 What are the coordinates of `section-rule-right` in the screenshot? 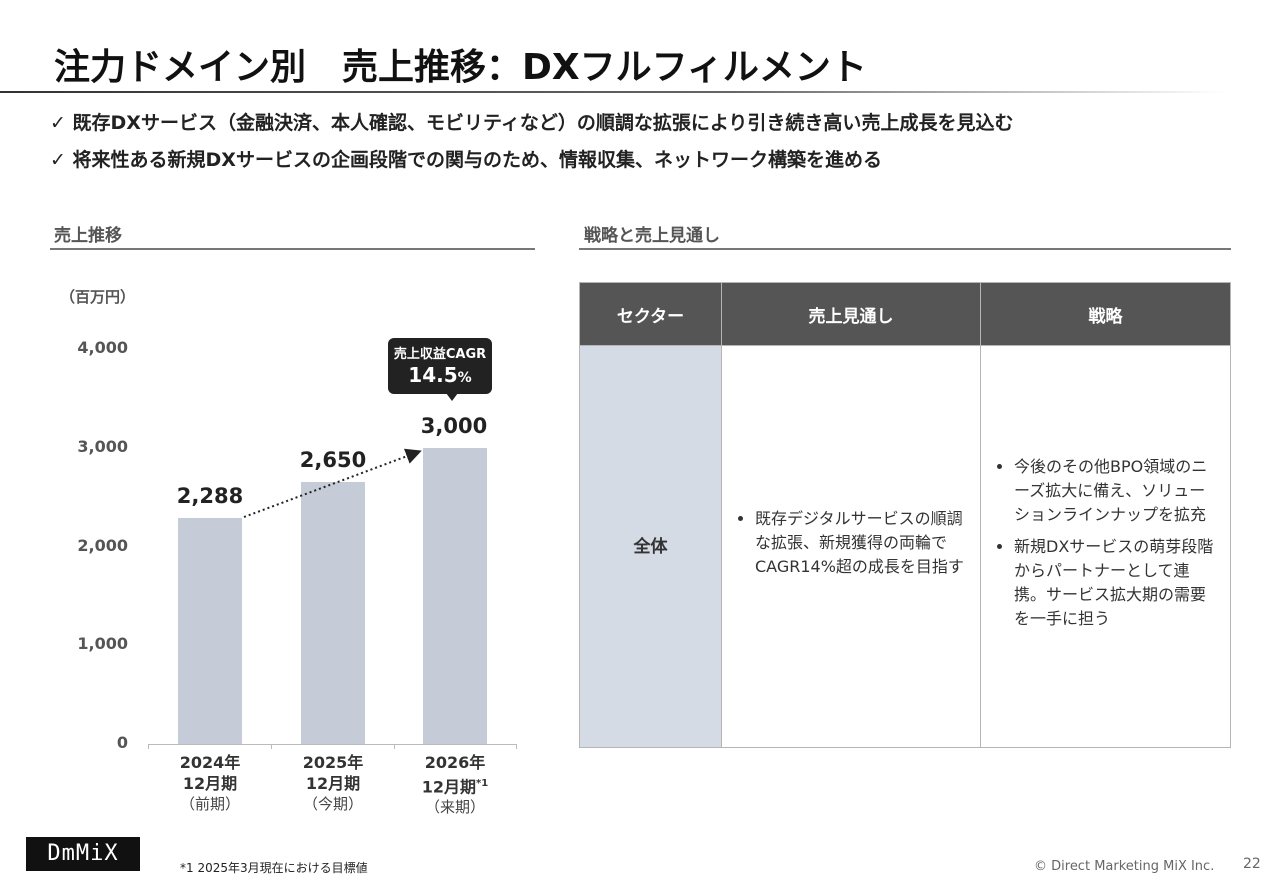 It's located at (905, 249).